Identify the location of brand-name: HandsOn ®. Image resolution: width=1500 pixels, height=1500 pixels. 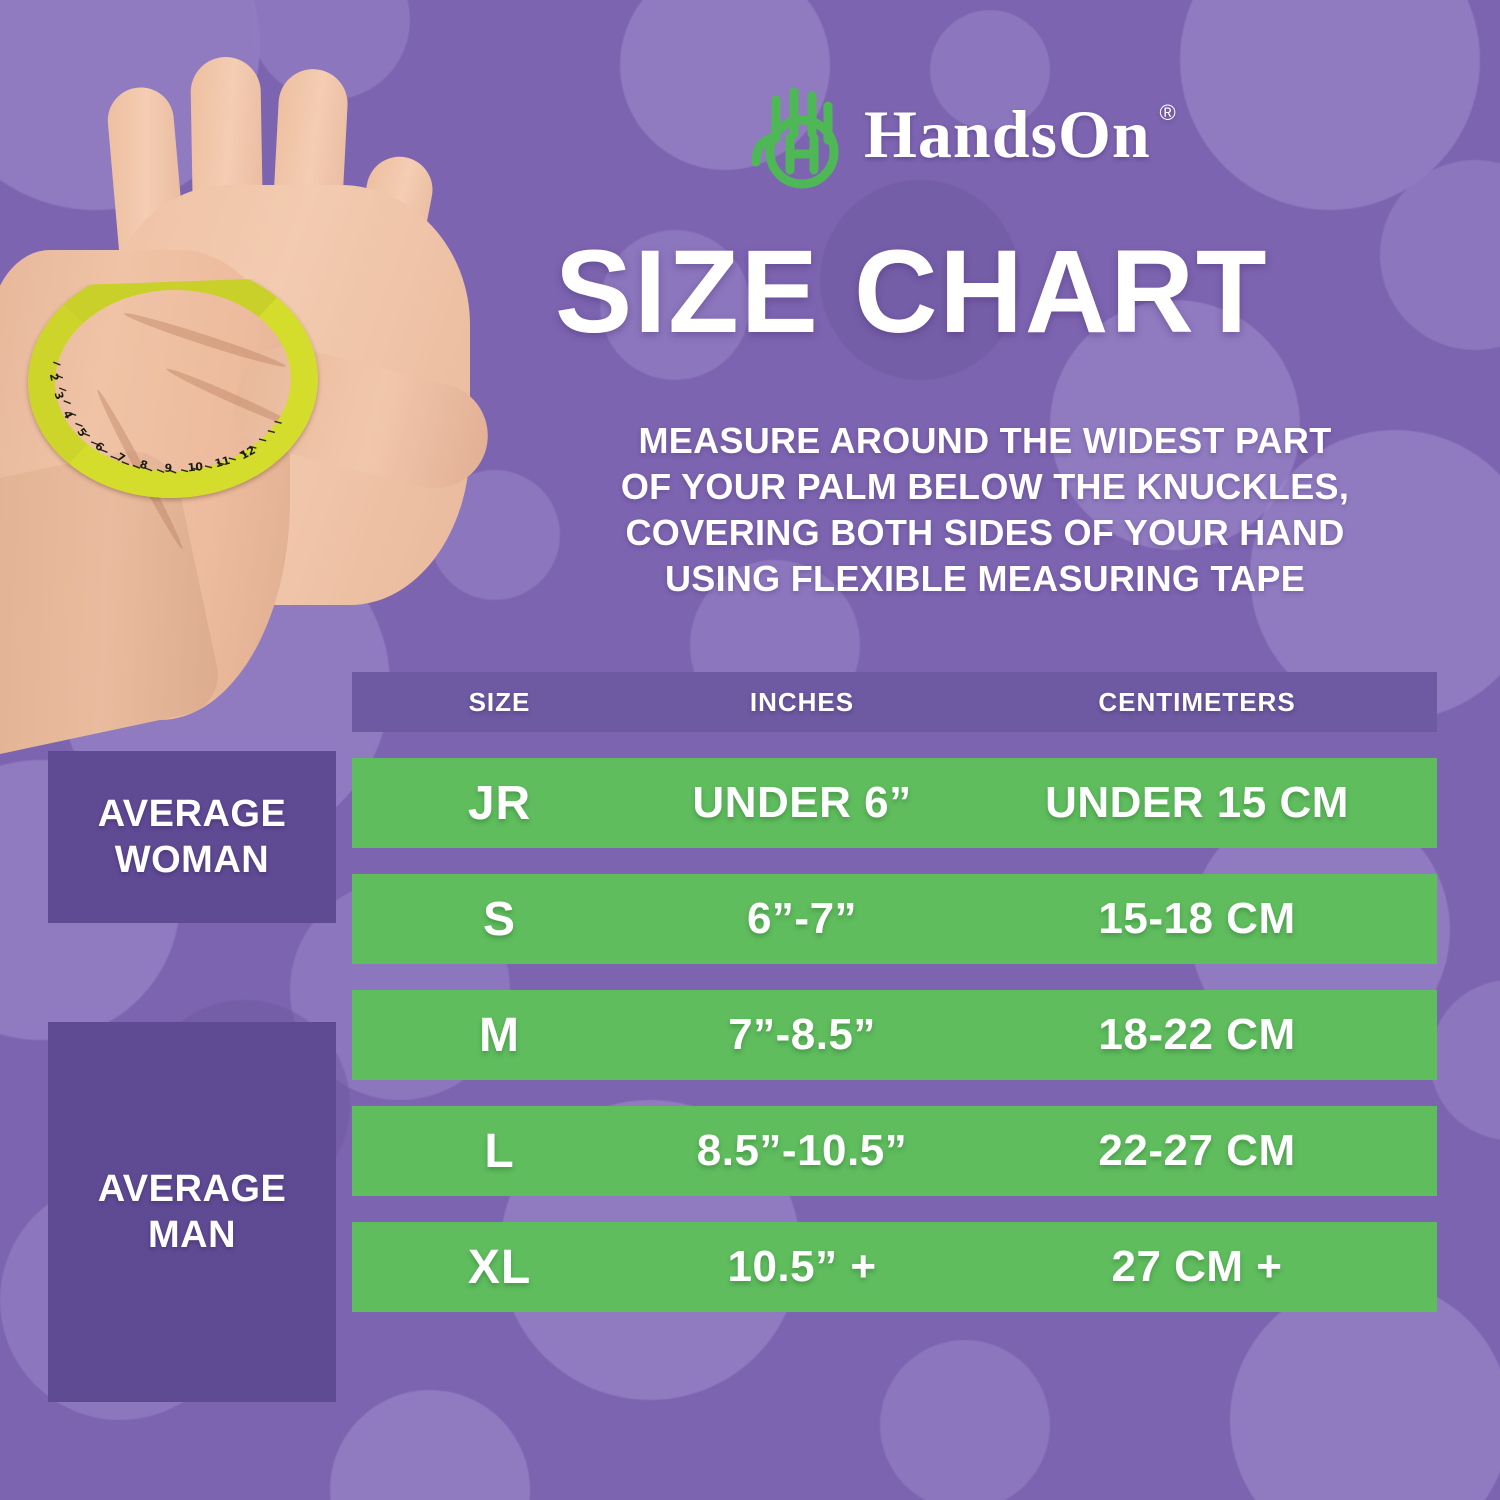
(1020, 134).